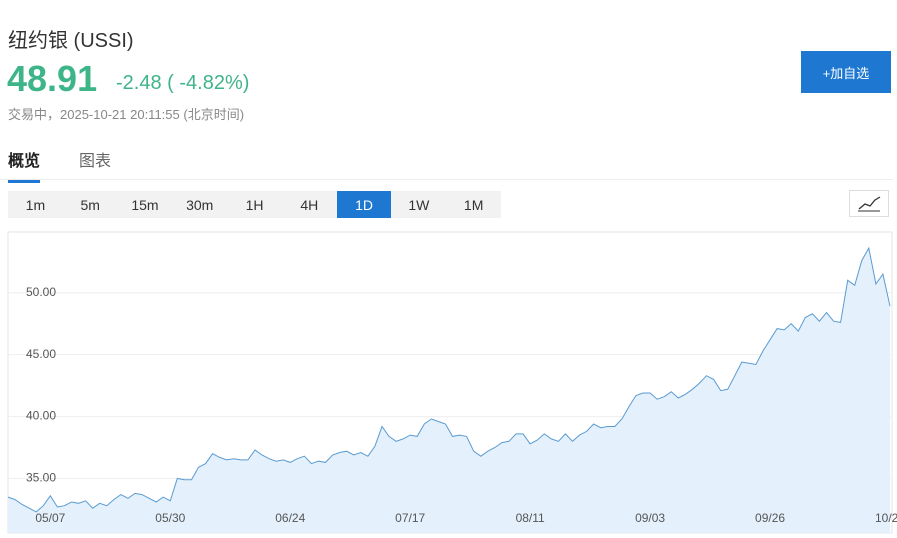 The image size is (897, 538). What do you see at coordinates (886, 518) in the screenshot?
I see `x-tick-label: 10/21` at bounding box center [886, 518].